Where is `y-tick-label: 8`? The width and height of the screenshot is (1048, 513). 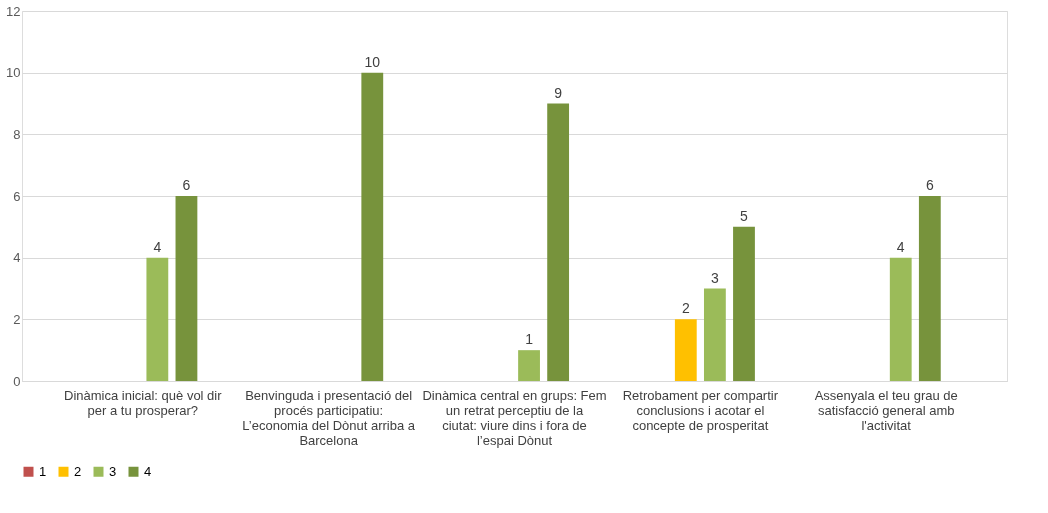
y-tick-label: 8 is located at coordinates (17, 134).